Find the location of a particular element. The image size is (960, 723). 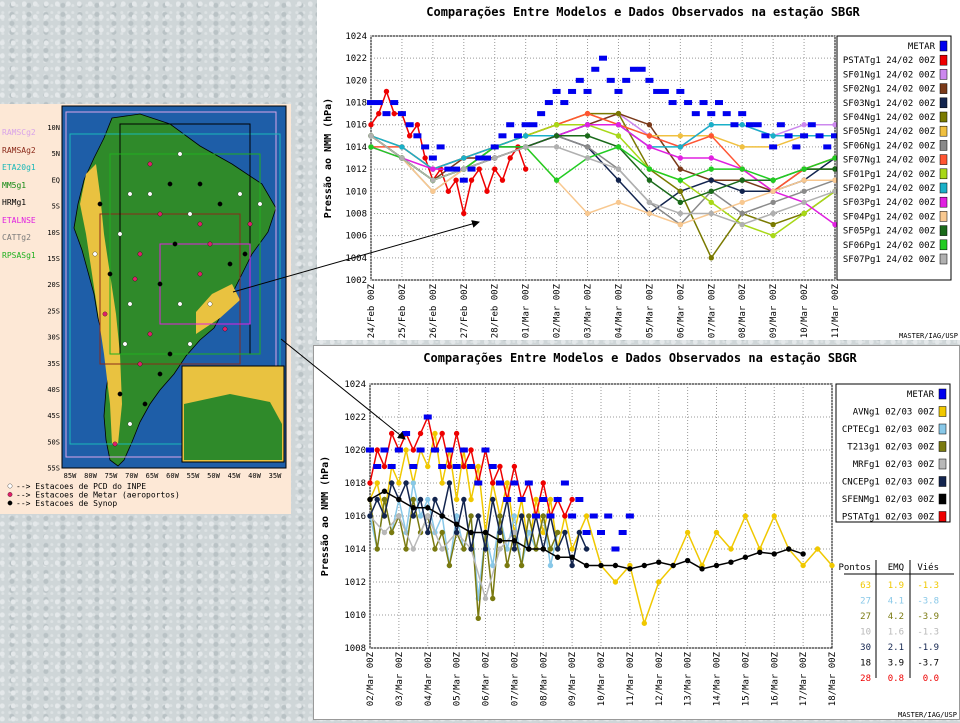

series-point-sf04pg1 is located at coordinates (773, 191).